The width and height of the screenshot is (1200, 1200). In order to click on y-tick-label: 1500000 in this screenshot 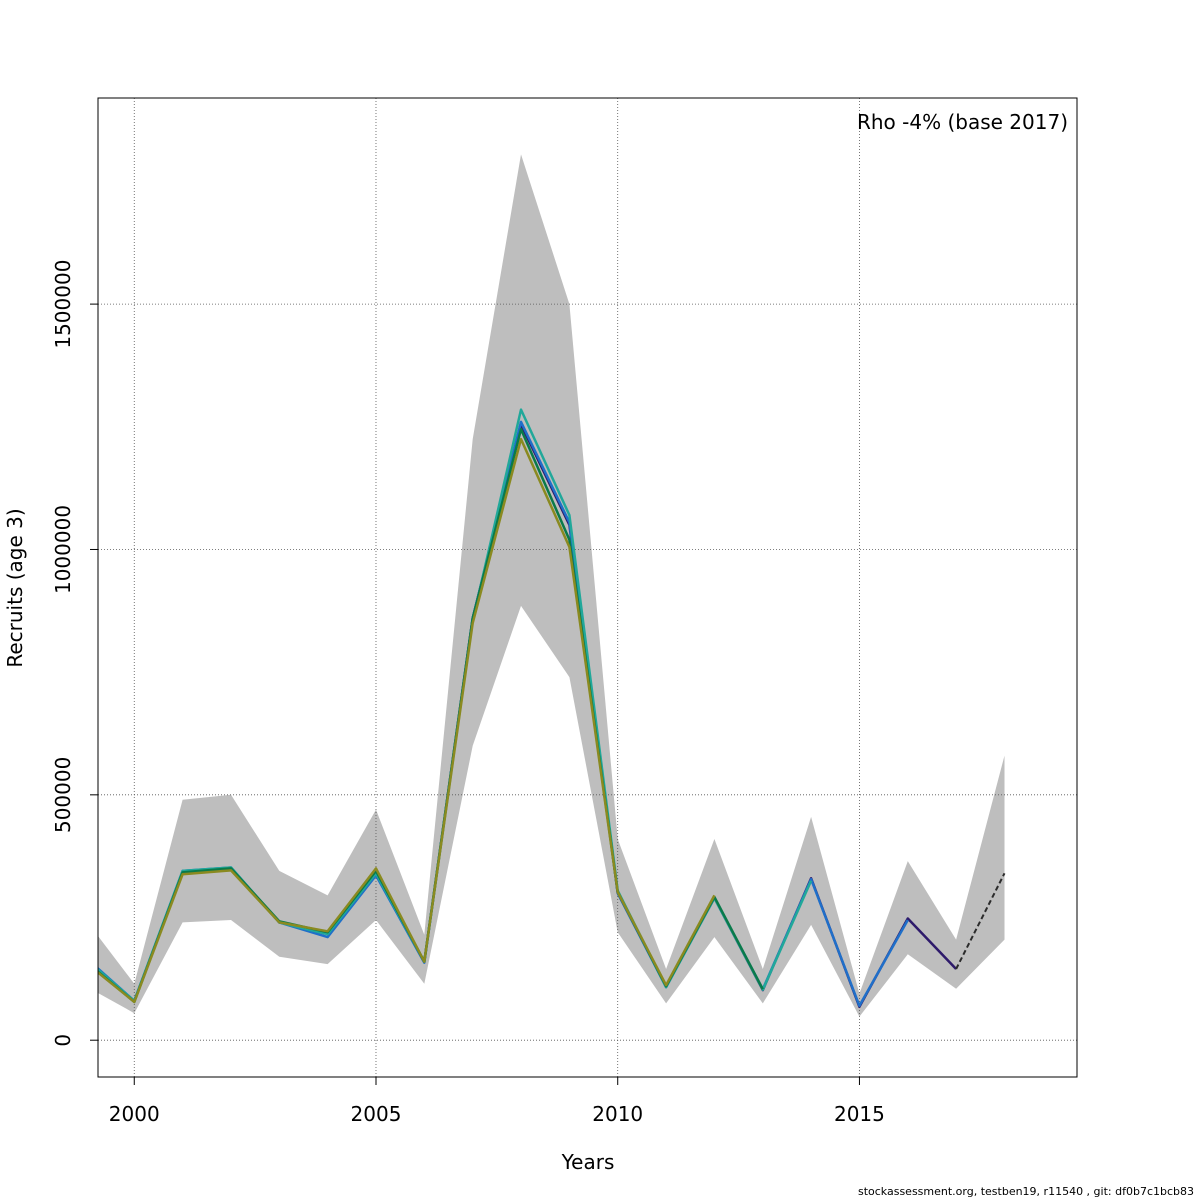, I will do `click(63, 304)`.